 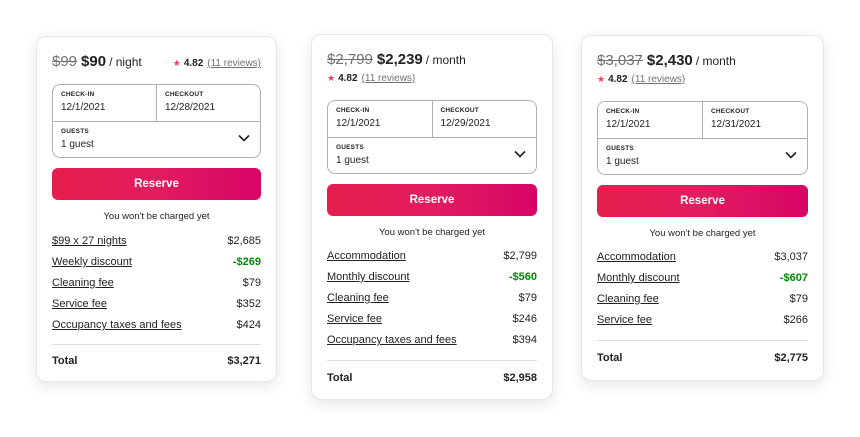 What do you see at coordinates (793, 278) in the screenshot?
I see `discount-amount: -$607` at bounding box center [793, 278].